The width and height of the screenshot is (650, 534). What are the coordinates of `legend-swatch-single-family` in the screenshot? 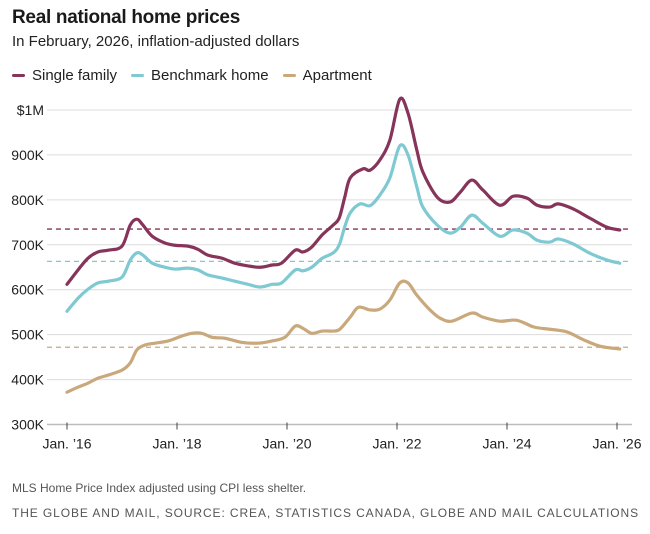 It's located at (18, 75).